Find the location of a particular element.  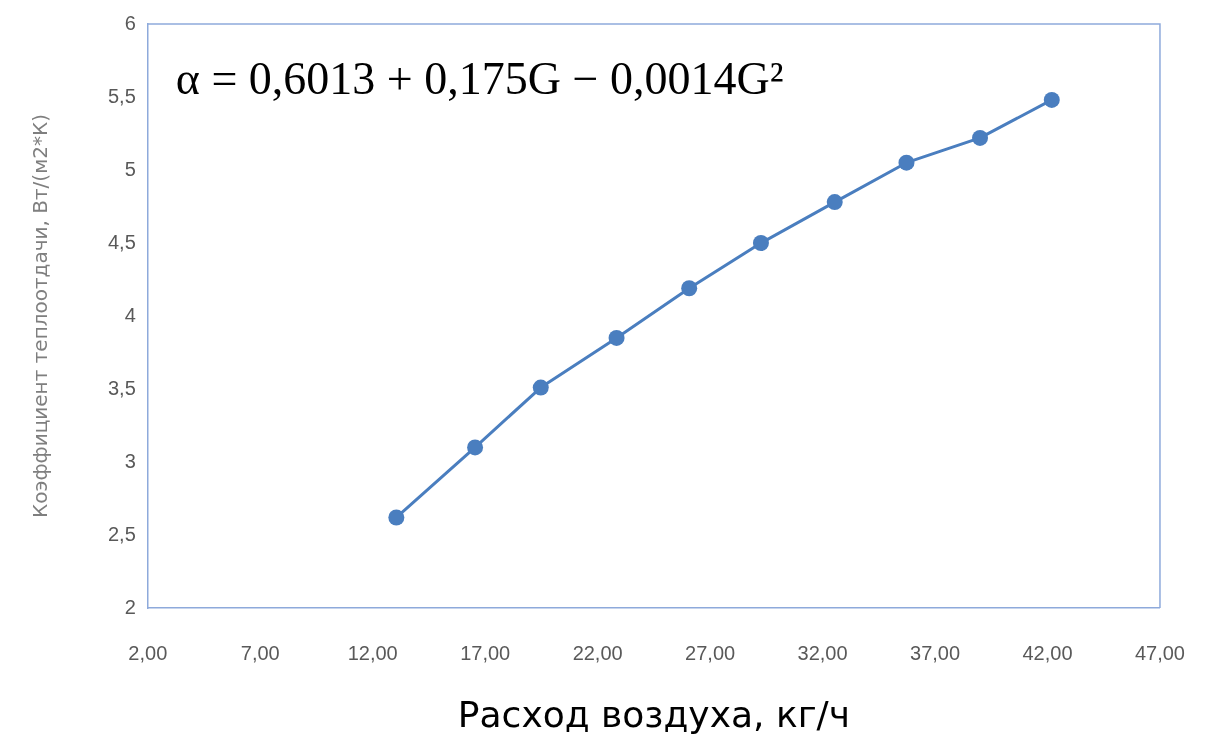

x-tick-label: 12,00 is located at coordinates (372, 652).